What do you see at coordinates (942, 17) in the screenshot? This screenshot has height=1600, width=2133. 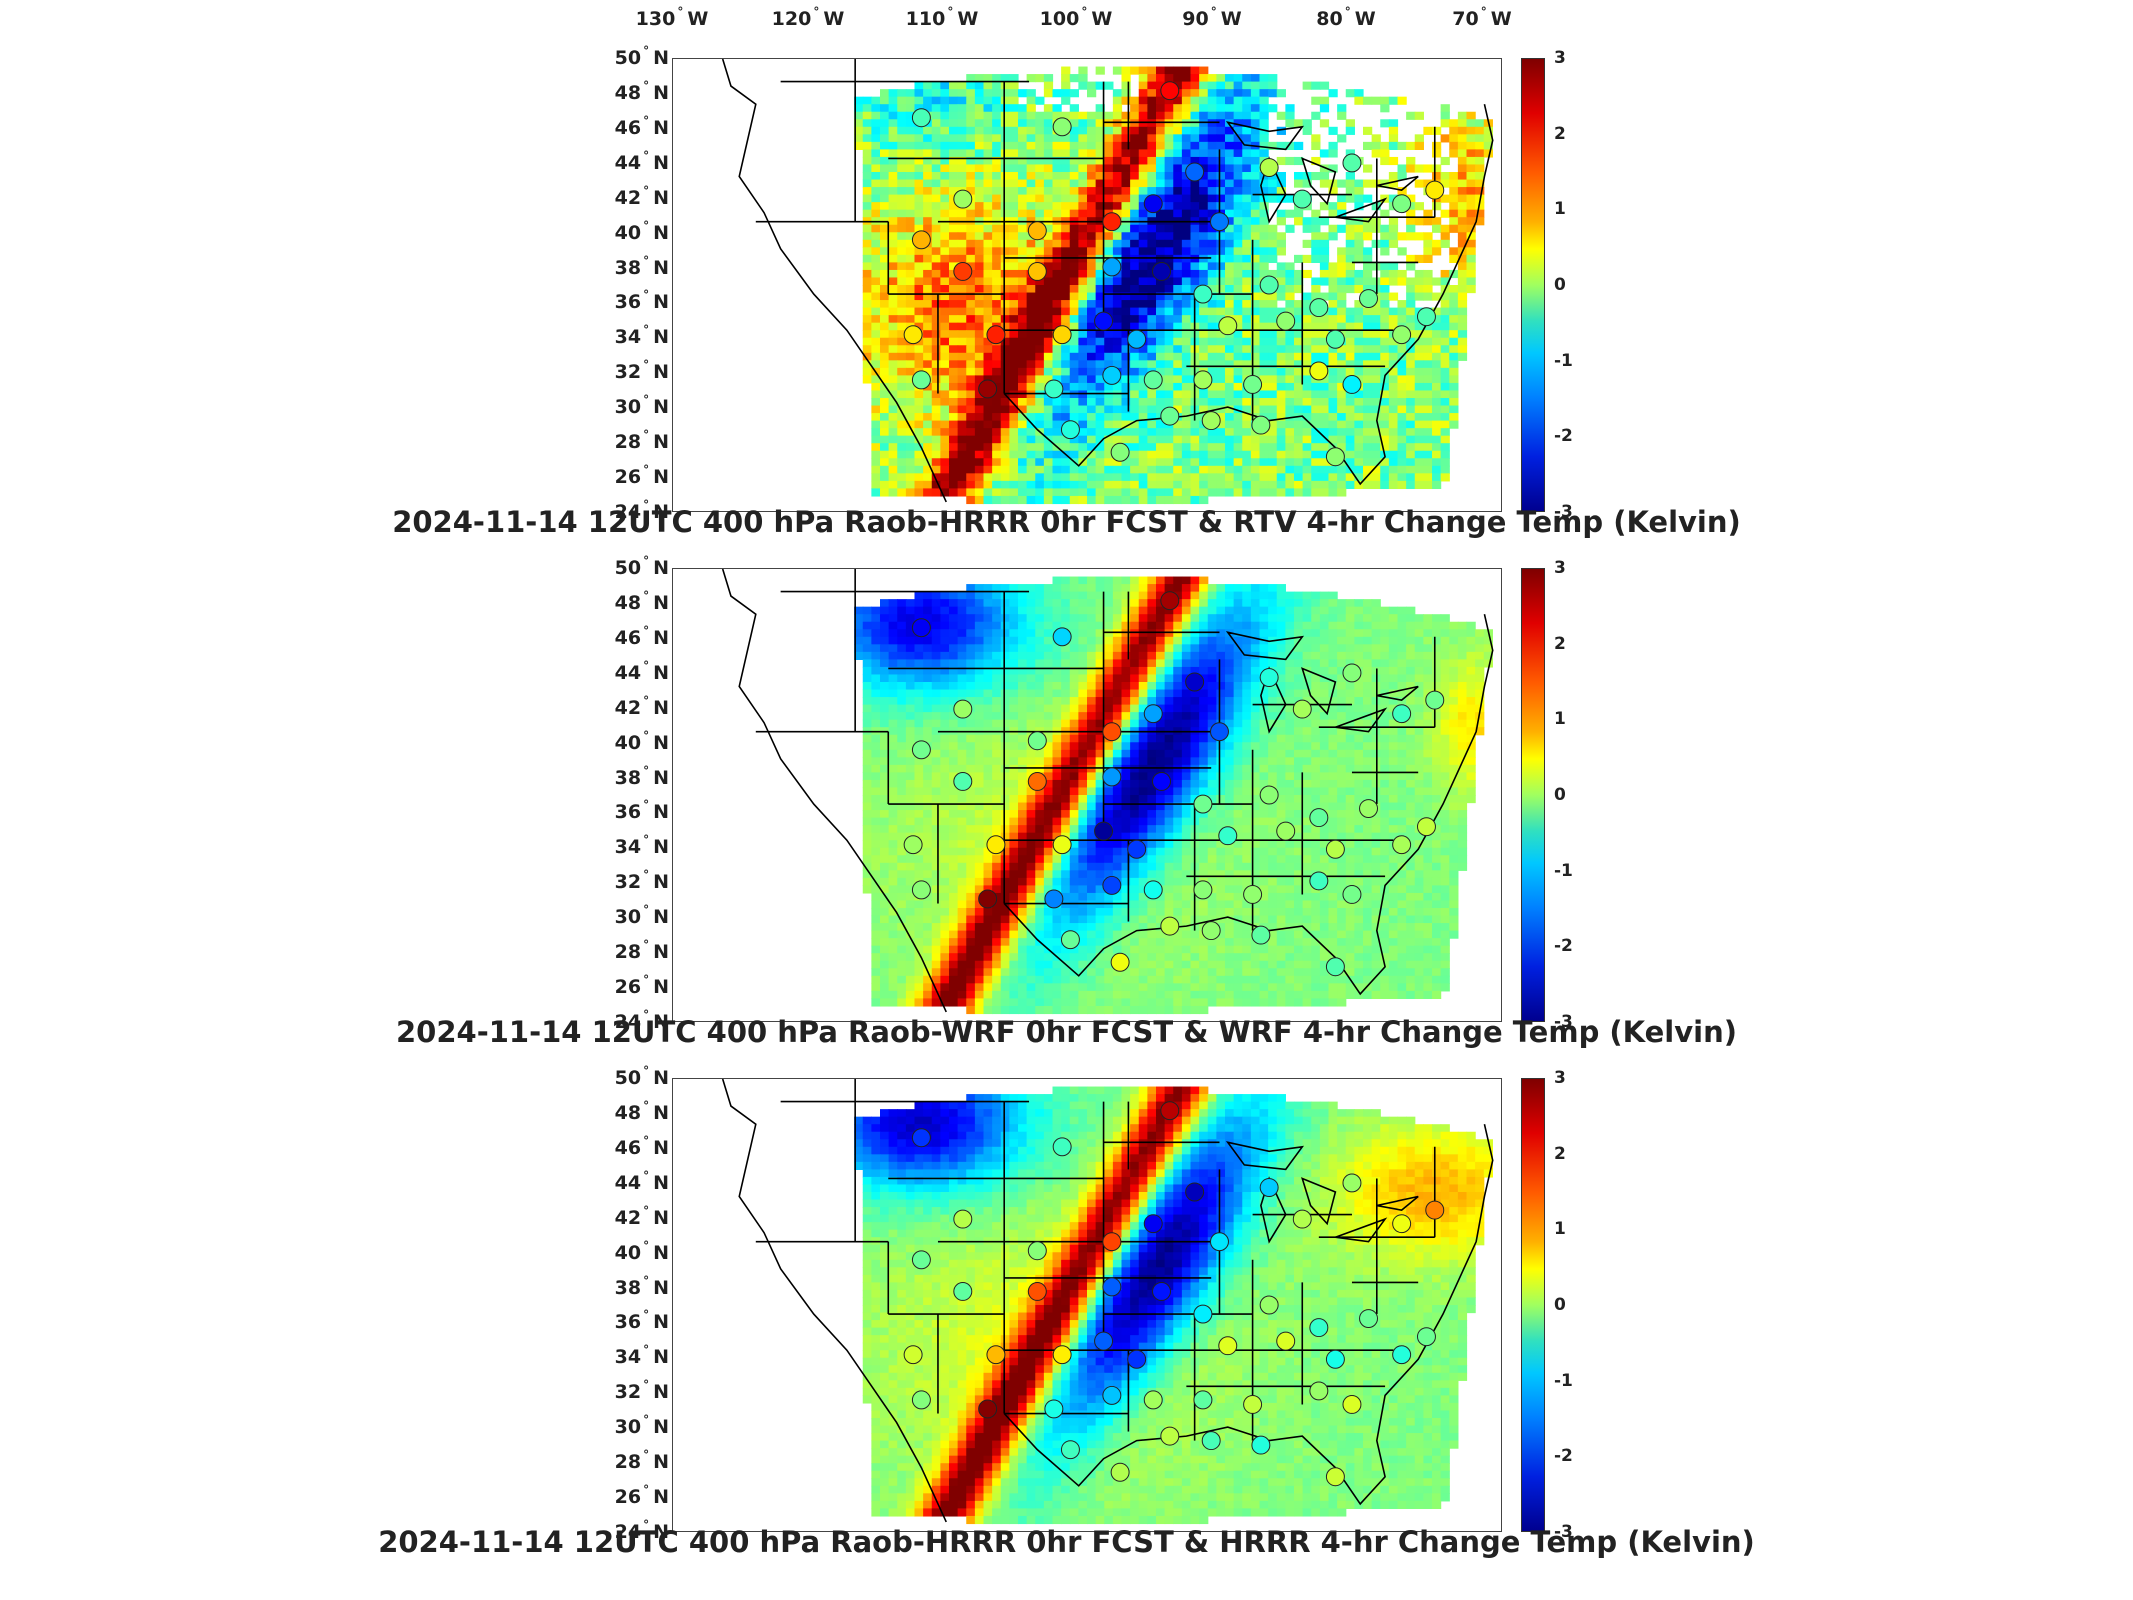 I see `lon-label-110: 110 ° W` at bounding box center [942, 17].